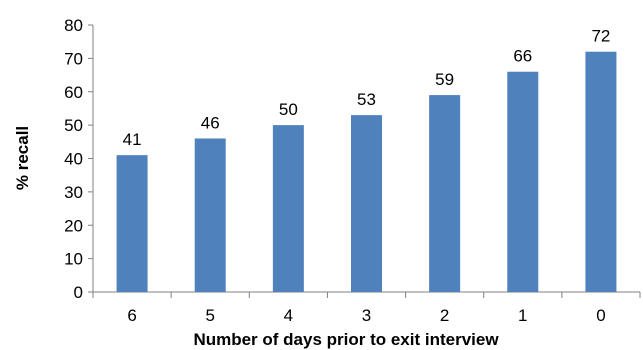  Describe the element at coordinates (444, 315) in the screenshot. I see `x-tick-label: 2` at that location.